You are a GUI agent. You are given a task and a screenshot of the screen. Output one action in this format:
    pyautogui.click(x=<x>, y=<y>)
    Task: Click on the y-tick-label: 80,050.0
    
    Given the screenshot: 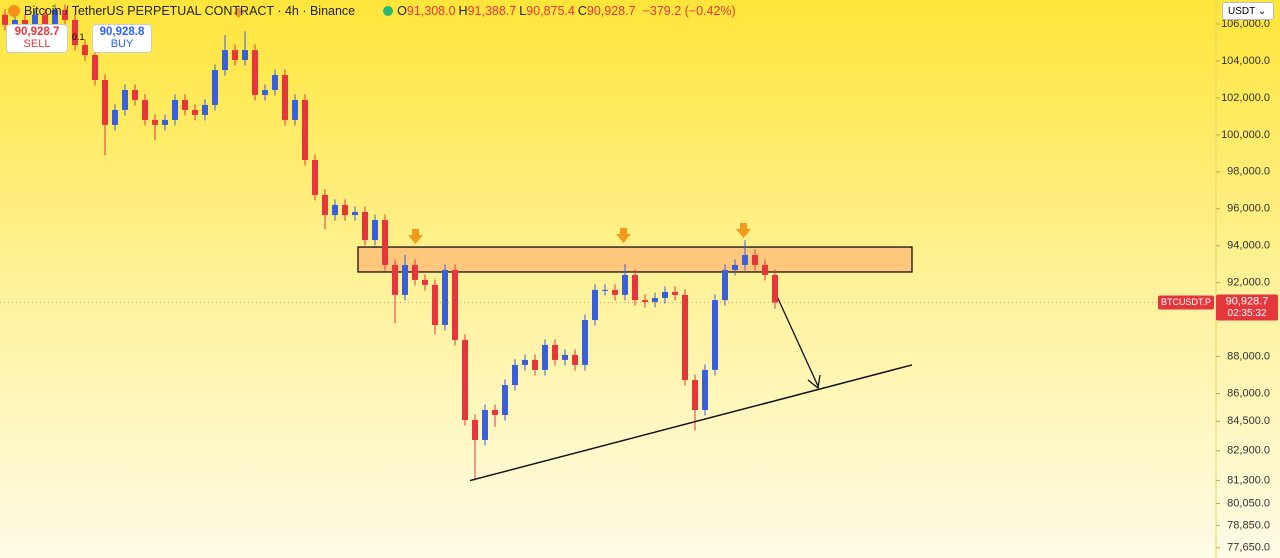 What is the action you would take?
    pyautogui.click(x=1248, y=503)
    